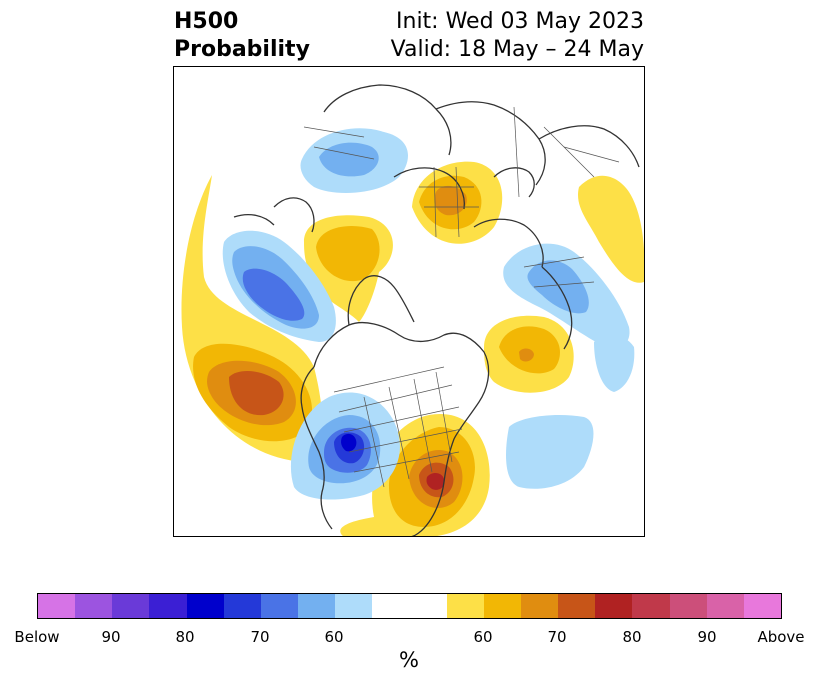 The width and height of the screenshot is (819, 686). Describe the element at coordinates (781, 637) in the screenshot. I see `colorbar-tick-label: Above` at that location.